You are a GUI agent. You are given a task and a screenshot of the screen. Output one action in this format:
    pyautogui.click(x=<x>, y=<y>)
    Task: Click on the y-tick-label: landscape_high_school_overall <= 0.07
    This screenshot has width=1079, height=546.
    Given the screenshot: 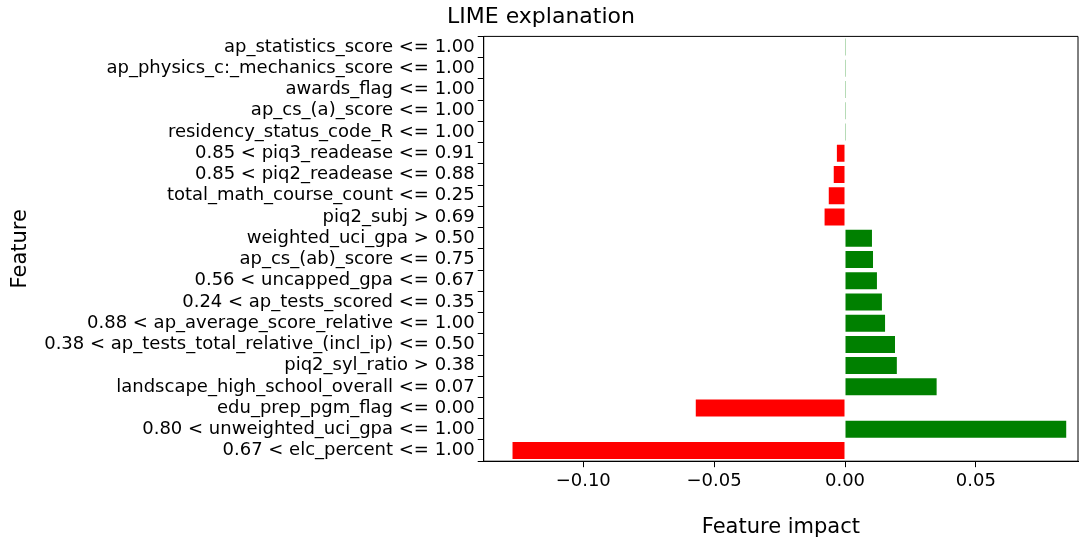 What is the action you would take?
    pyautogui.click(x=295, y=385)
    